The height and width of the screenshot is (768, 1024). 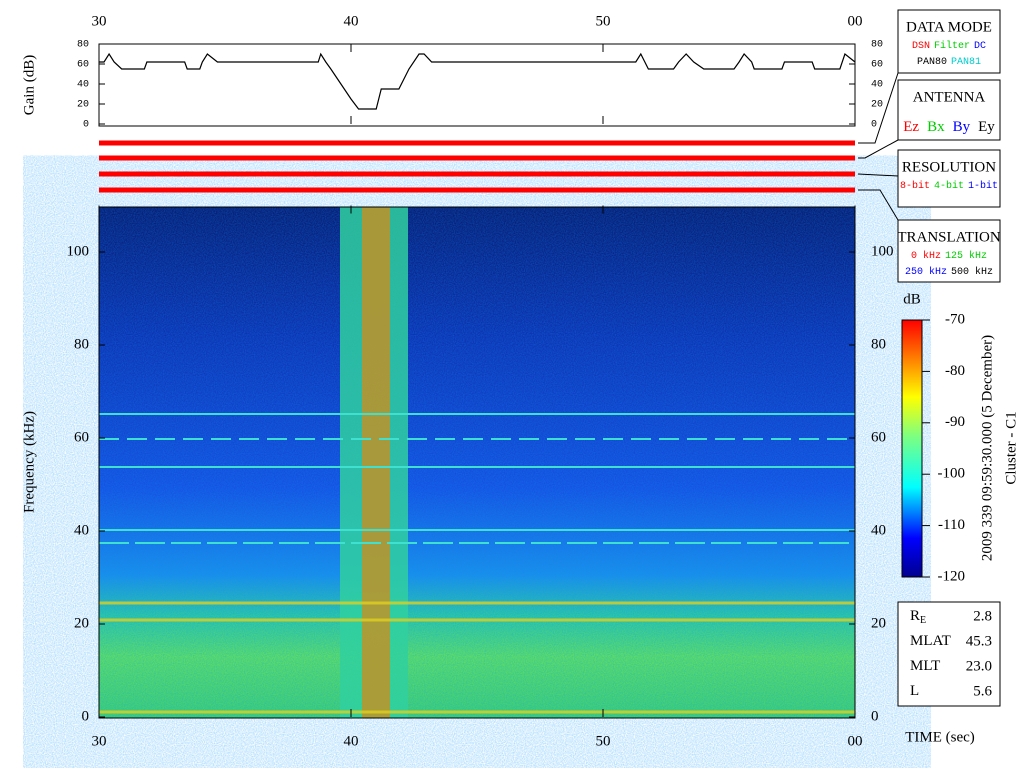 I want to click on orbit-value: 45.3, so click(x=979, y=641).